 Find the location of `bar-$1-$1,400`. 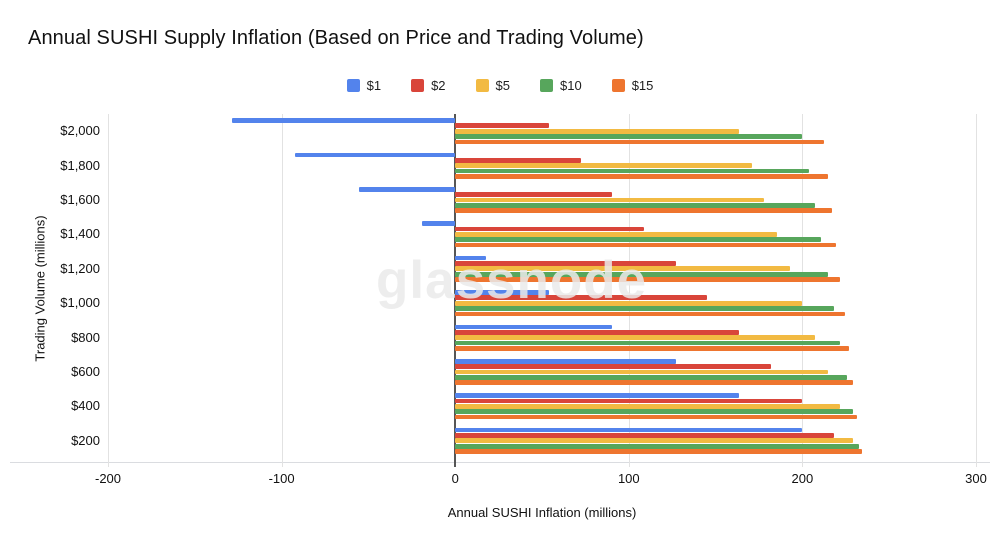

bar-$1-$1,400 is located at coordinates (439, 224).